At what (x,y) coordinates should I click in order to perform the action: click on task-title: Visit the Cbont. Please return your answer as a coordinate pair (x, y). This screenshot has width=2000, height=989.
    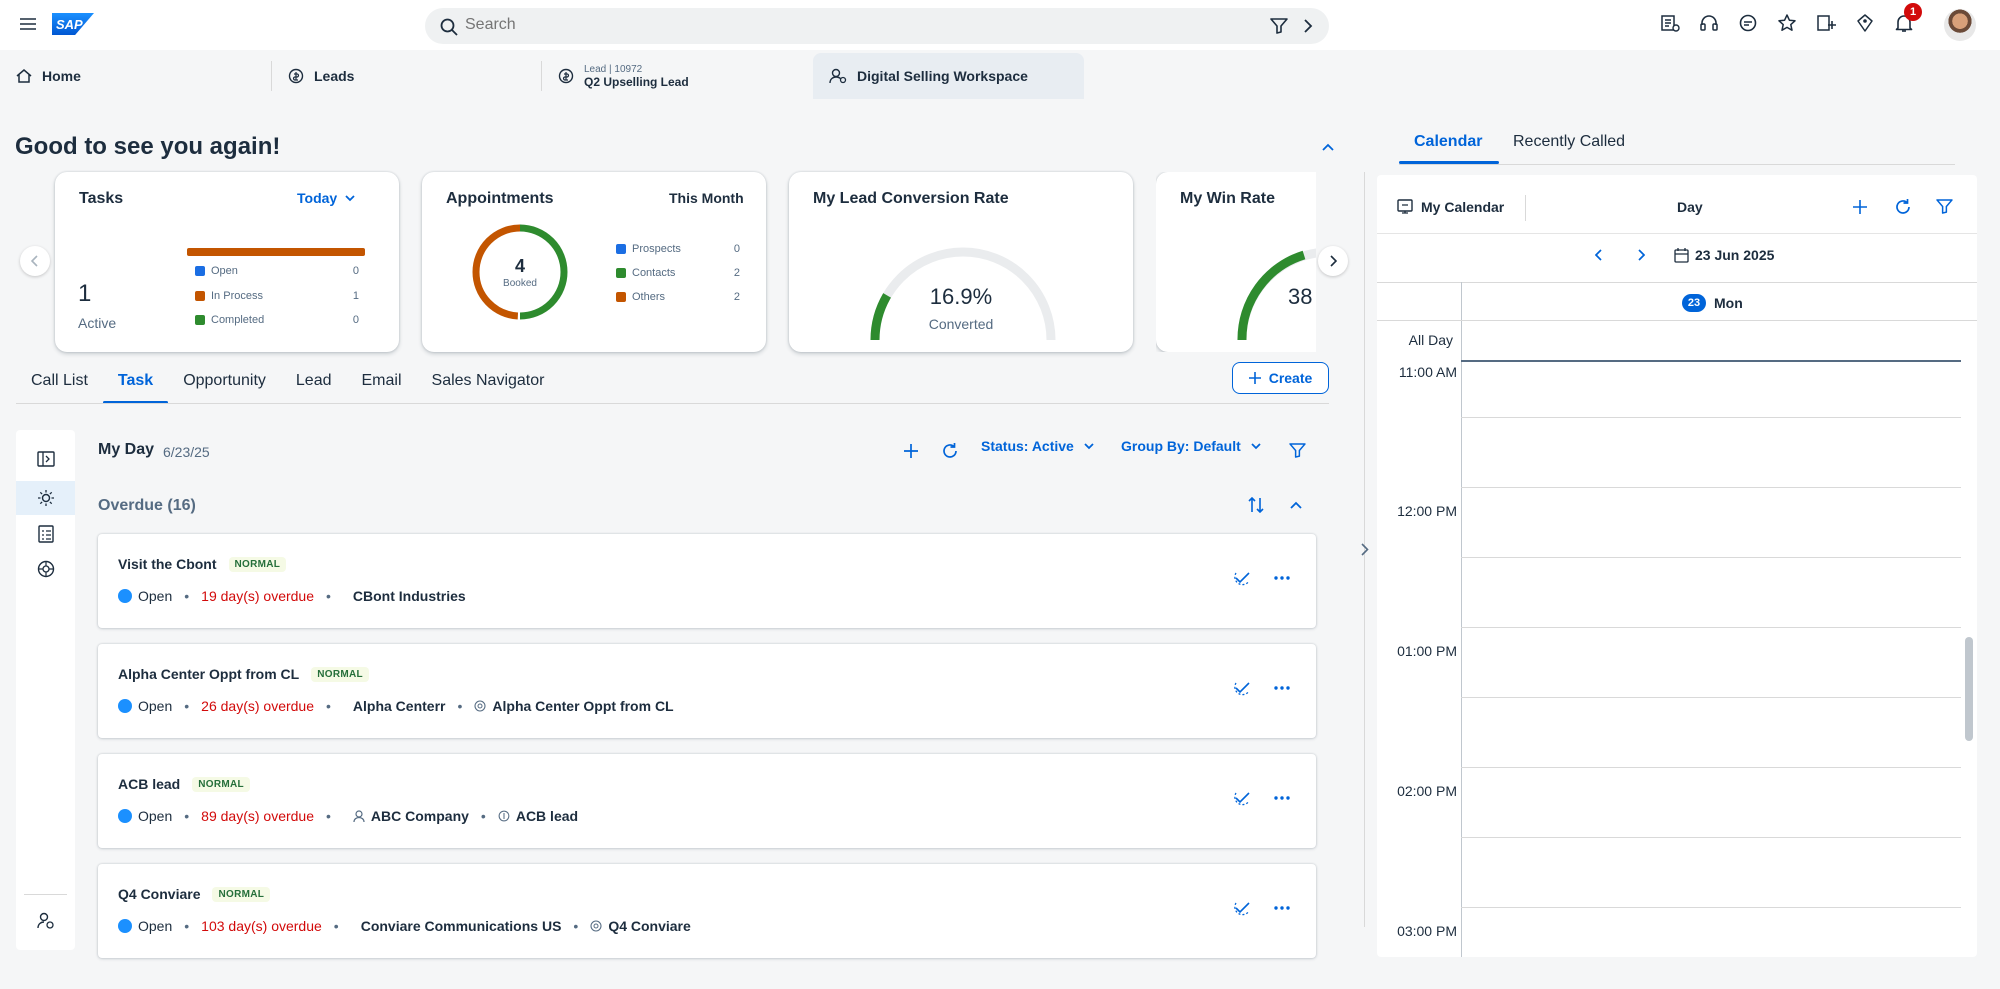
    Looking at the image, I should click on (167, 564).